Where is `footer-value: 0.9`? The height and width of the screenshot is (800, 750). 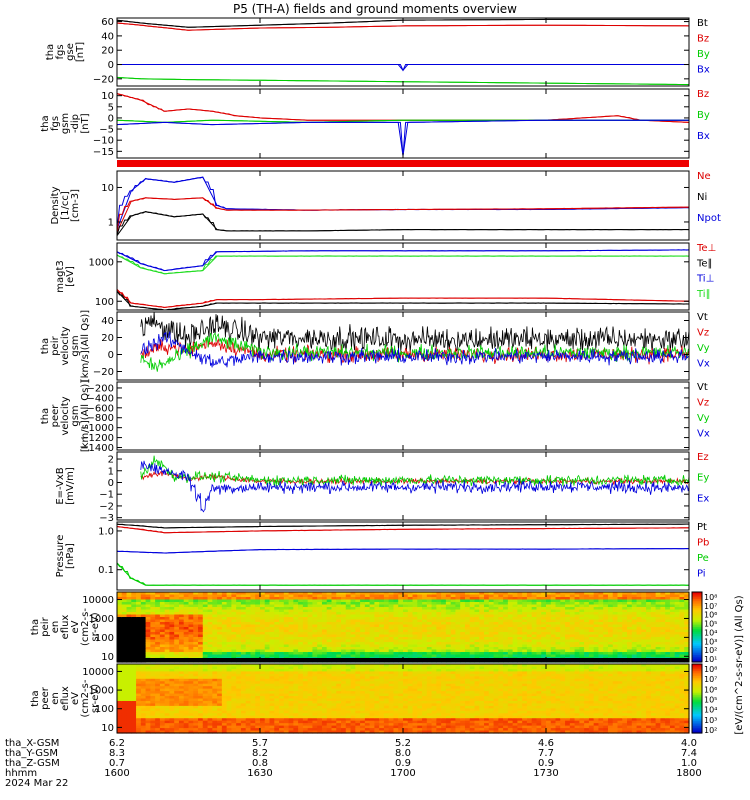 footer-value: 0.9 is located at coordinates (546, 763).